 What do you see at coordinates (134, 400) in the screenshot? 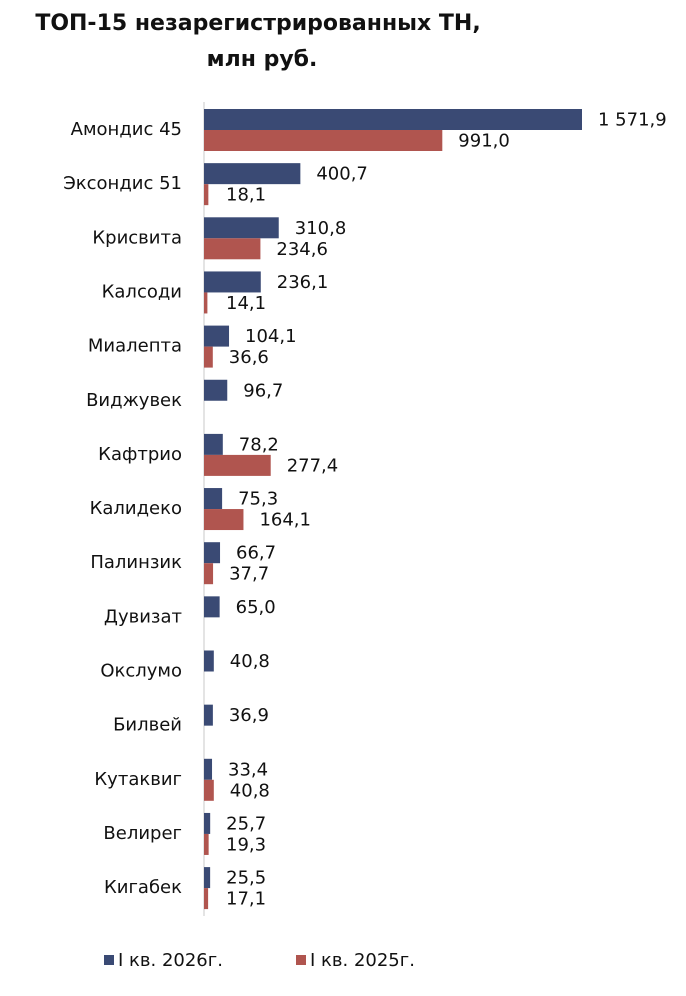
I see `y-tick-label: Виджувек` at bounding box center [134, 400].